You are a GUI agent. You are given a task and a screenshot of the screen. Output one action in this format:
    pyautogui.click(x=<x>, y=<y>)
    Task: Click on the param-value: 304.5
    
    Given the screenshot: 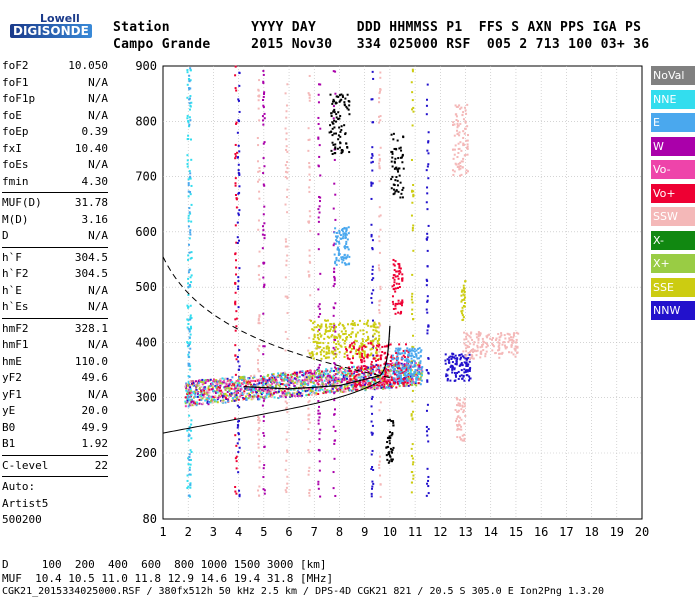 What is the action you would take?
    pyautogui.click(x=91, y=273)
    